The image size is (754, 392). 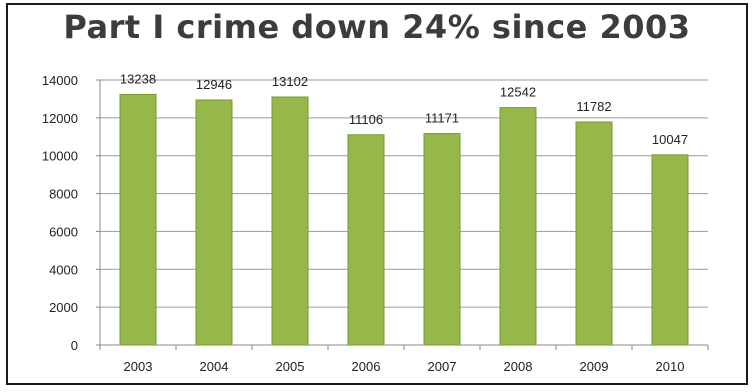 What do you see at coordinates (290, 366) in the screenshot?
I see `x-tick-label: 2005` at bounding box center [290, 366].